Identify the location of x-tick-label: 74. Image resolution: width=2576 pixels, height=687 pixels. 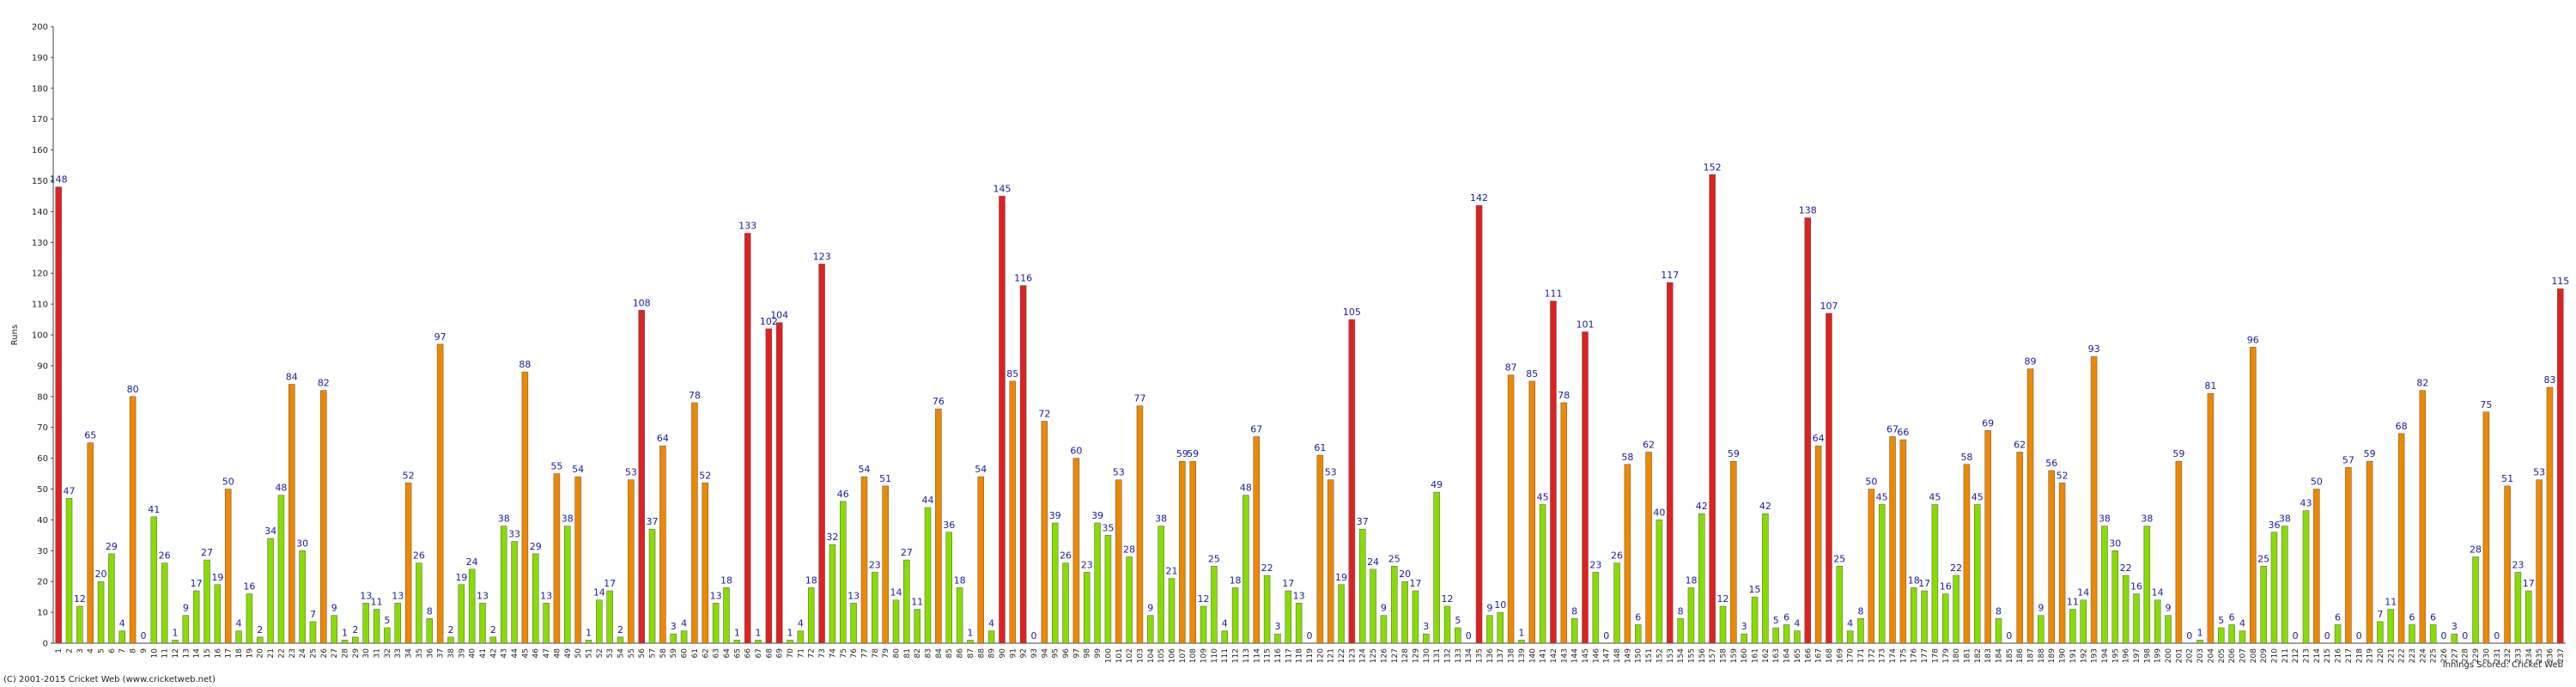
(833, 653).